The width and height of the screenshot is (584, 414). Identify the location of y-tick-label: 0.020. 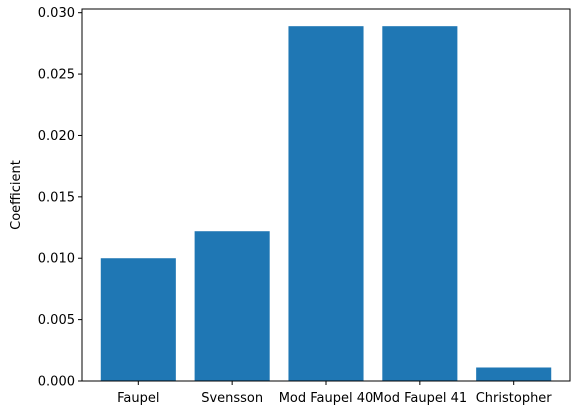
(56, 136).